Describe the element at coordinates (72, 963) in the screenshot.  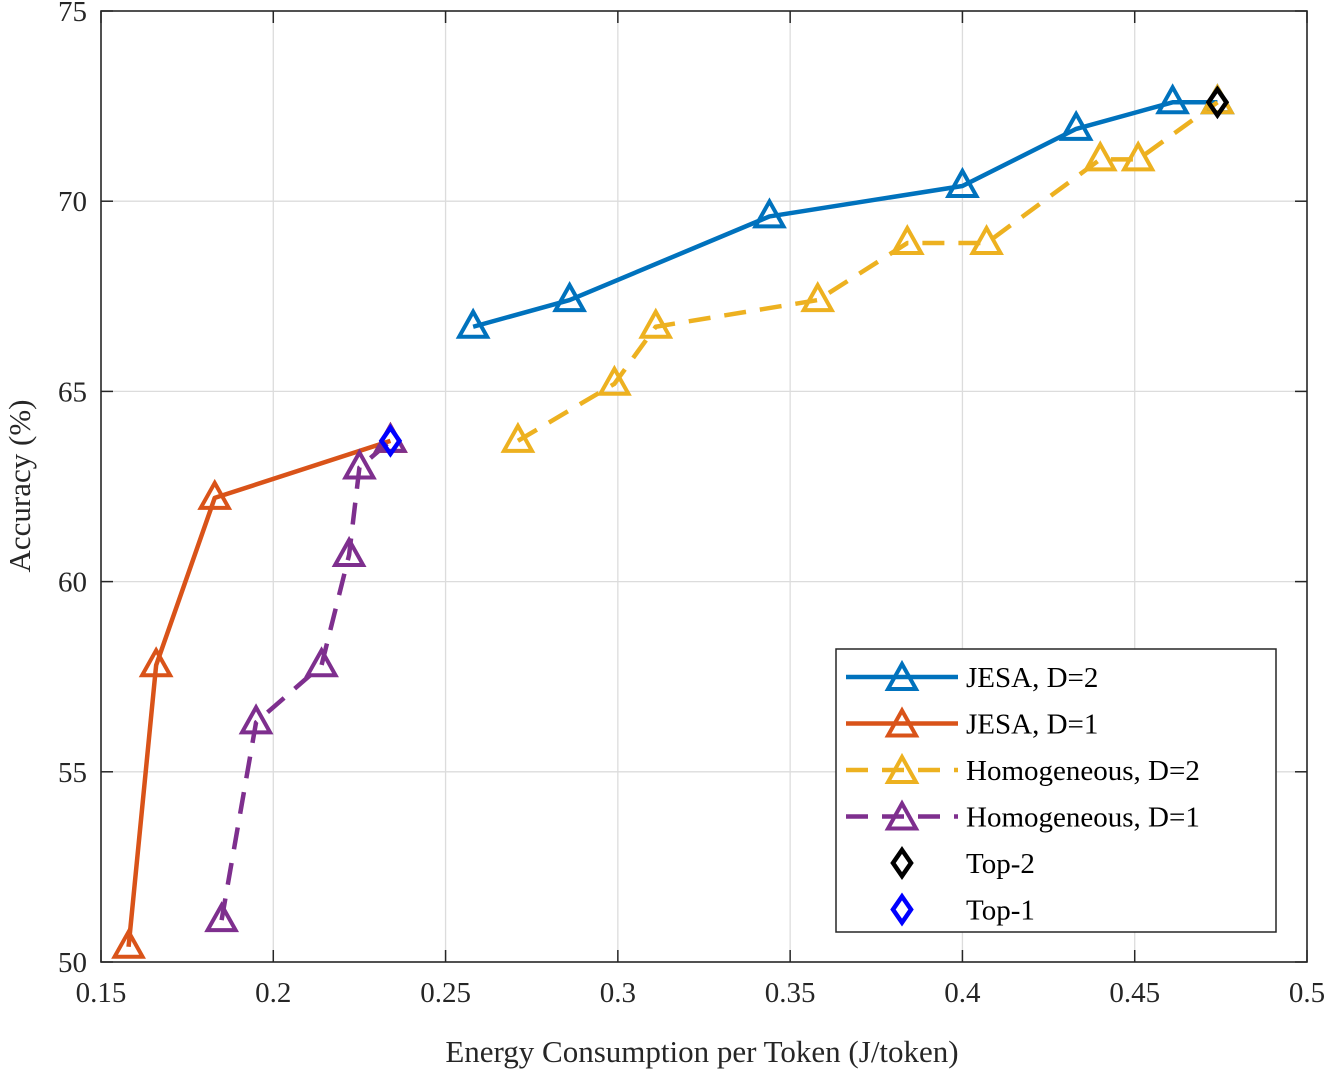
I see `y-tick-label: 50` at that location.